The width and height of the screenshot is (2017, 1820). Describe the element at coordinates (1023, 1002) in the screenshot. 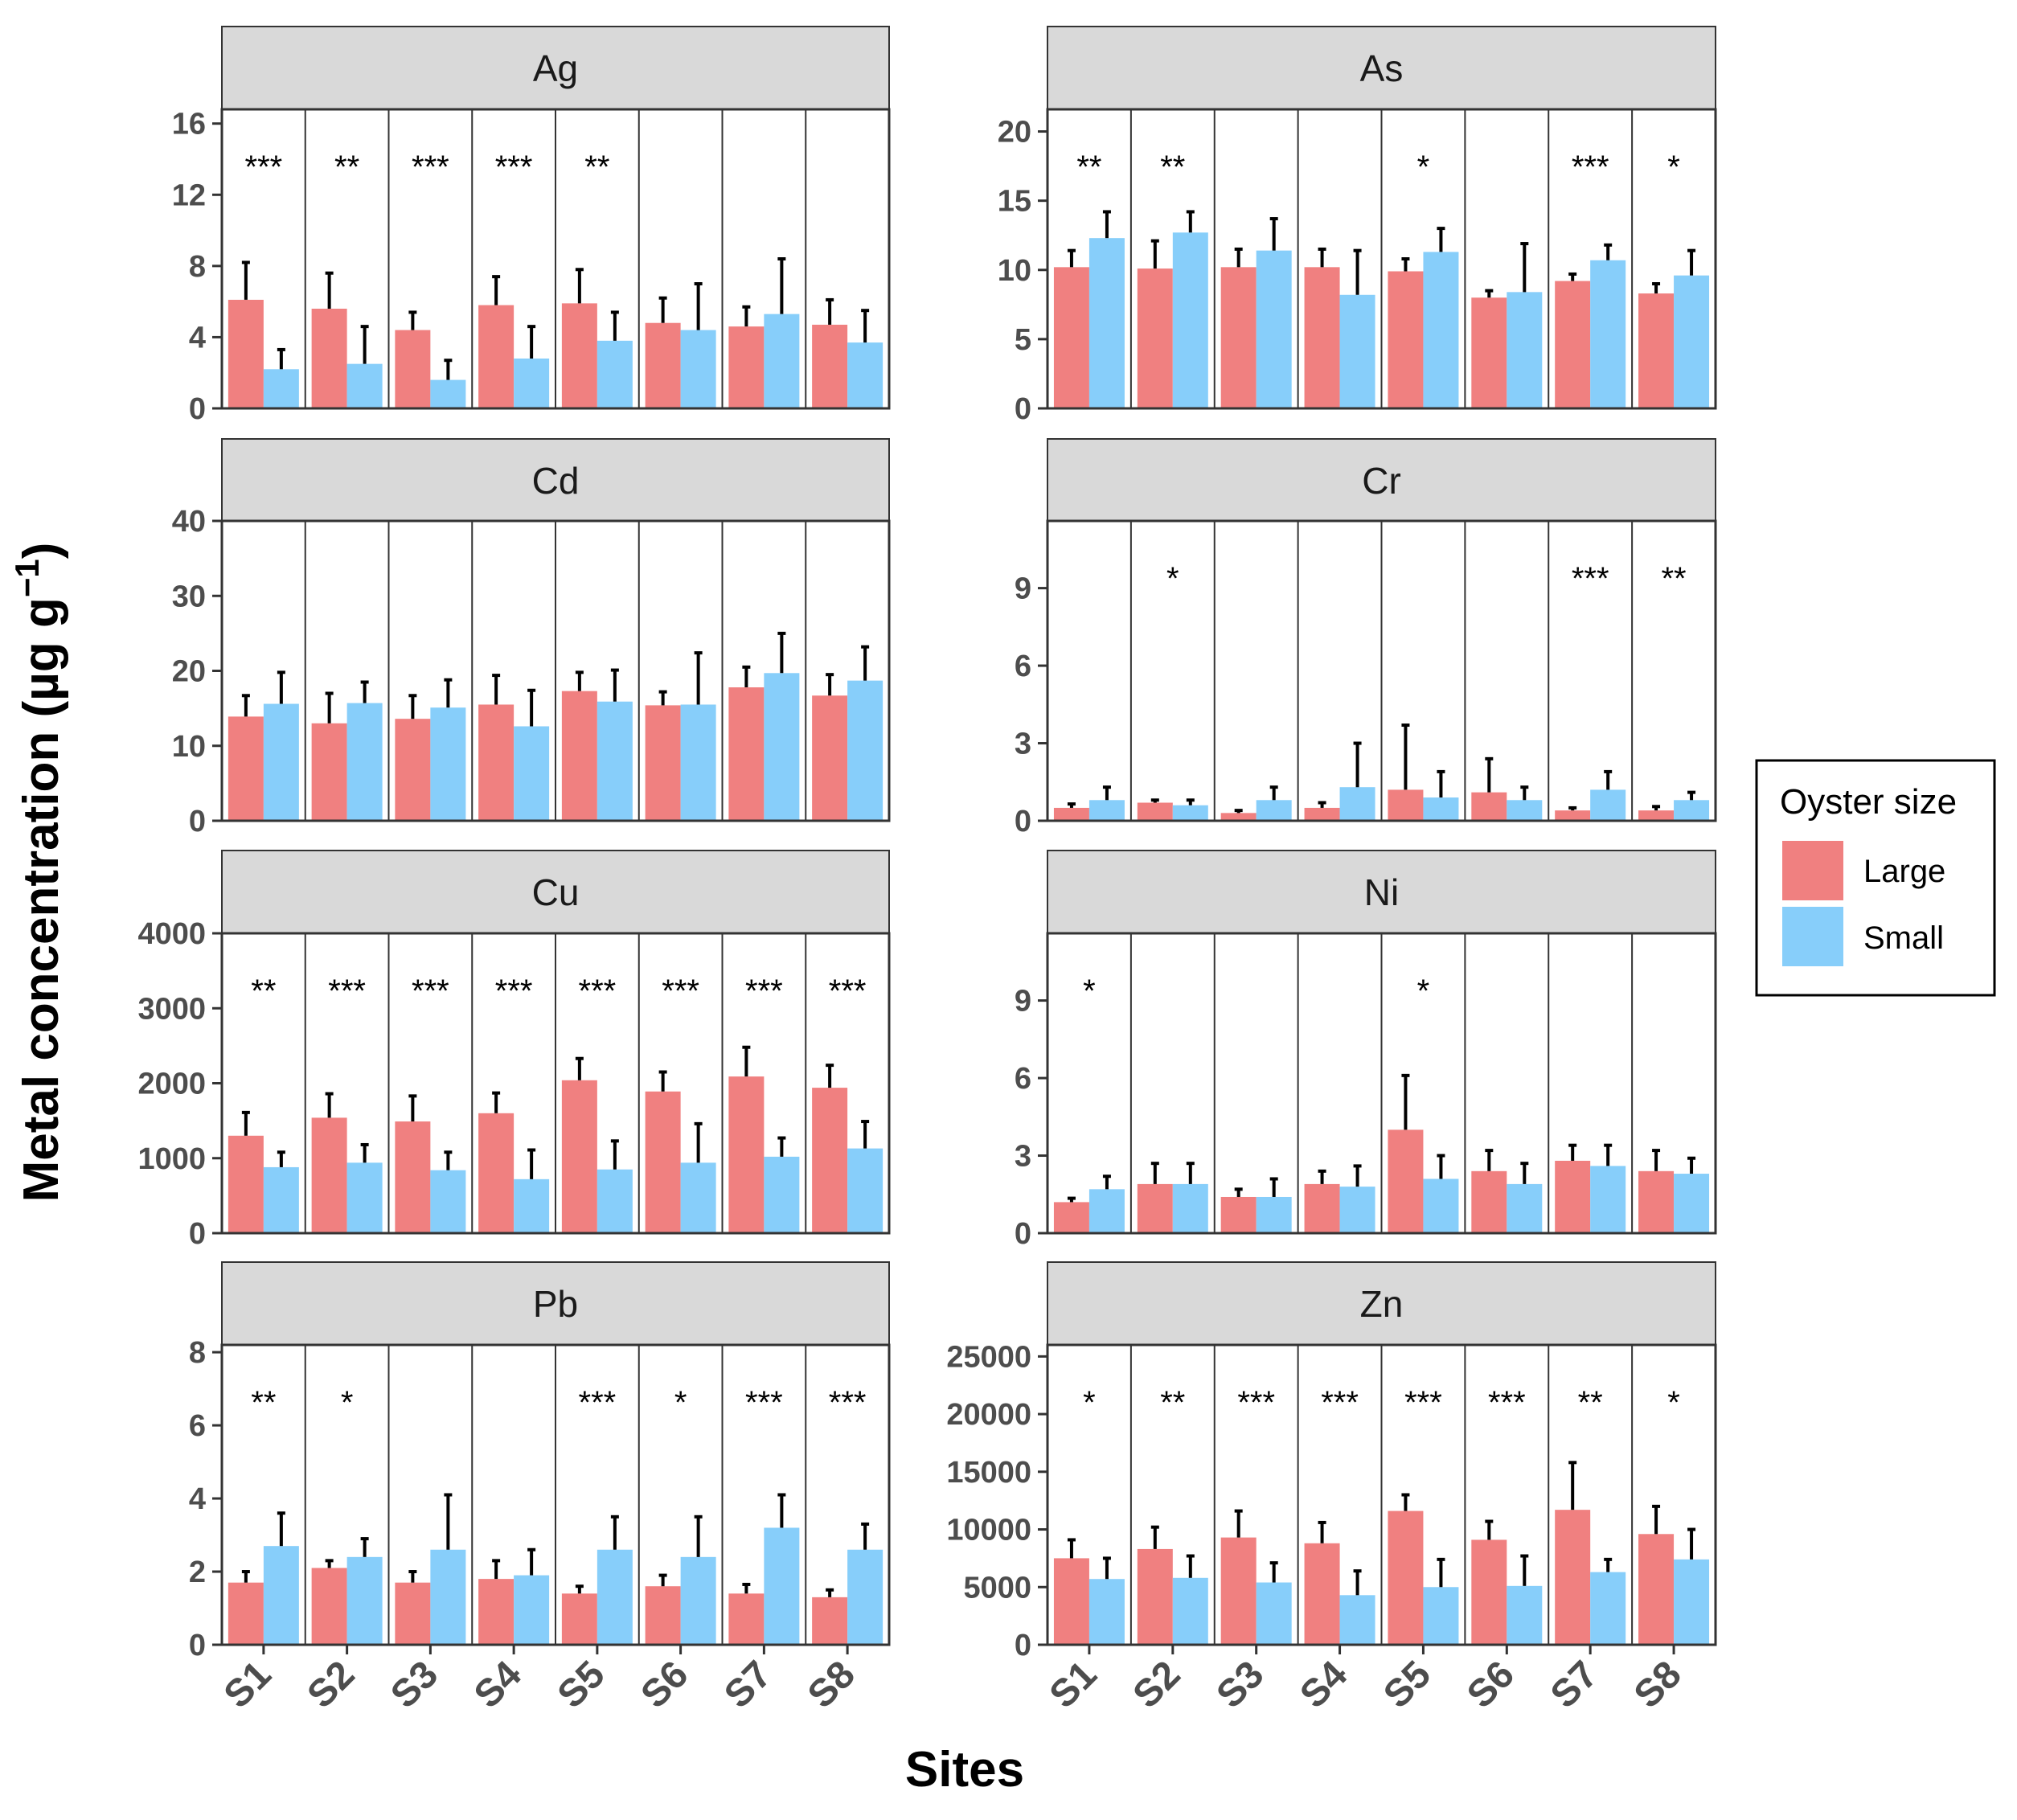

I see `y-tick-label-ni: 9` at that location.